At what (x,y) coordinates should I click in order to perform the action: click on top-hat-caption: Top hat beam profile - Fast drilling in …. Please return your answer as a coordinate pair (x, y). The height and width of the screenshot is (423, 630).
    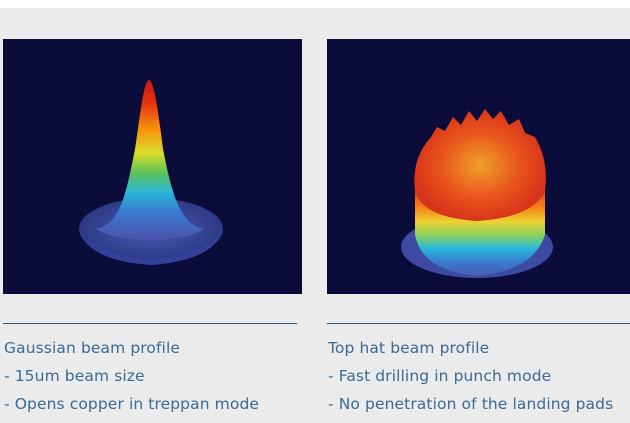
    Looking at the image, I should click on (470, 376).